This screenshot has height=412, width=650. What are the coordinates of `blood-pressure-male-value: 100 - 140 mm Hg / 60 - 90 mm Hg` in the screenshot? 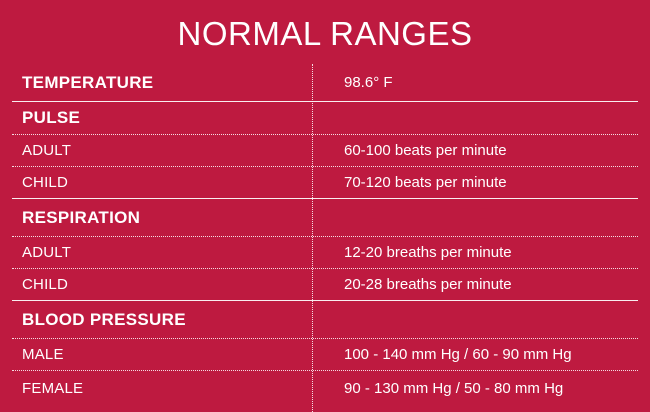 It's located at (458, 354).